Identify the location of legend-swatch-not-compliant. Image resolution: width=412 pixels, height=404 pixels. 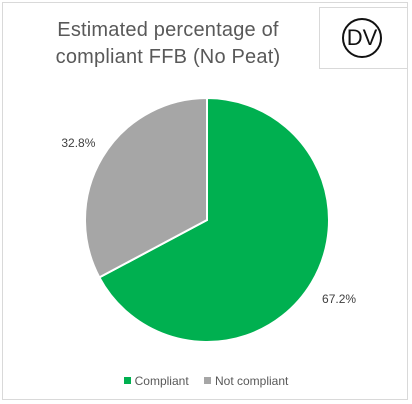
(207, 380).